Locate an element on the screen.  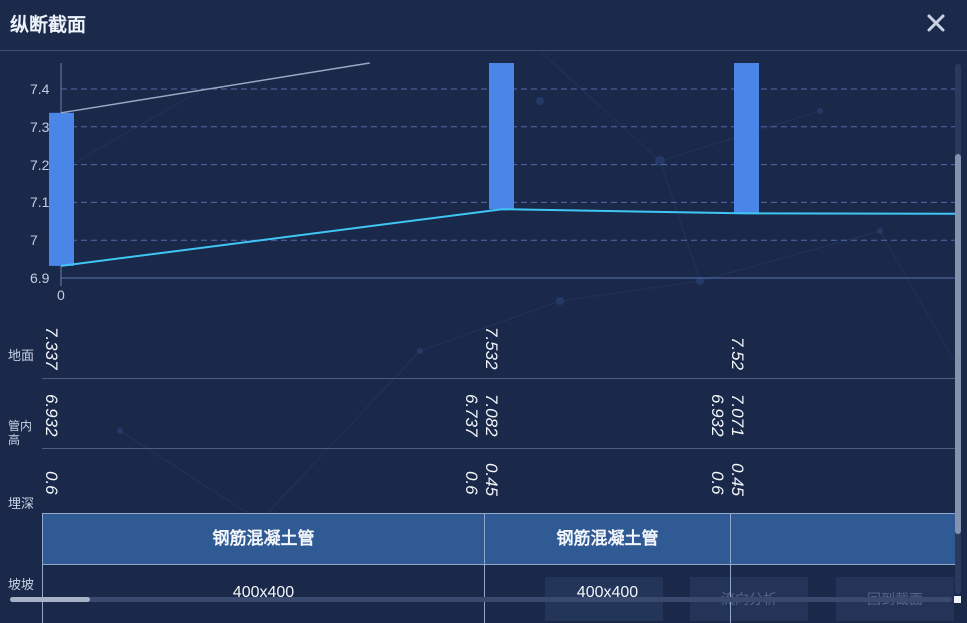
invert-elevation-line is located at coordinates (508, 237).